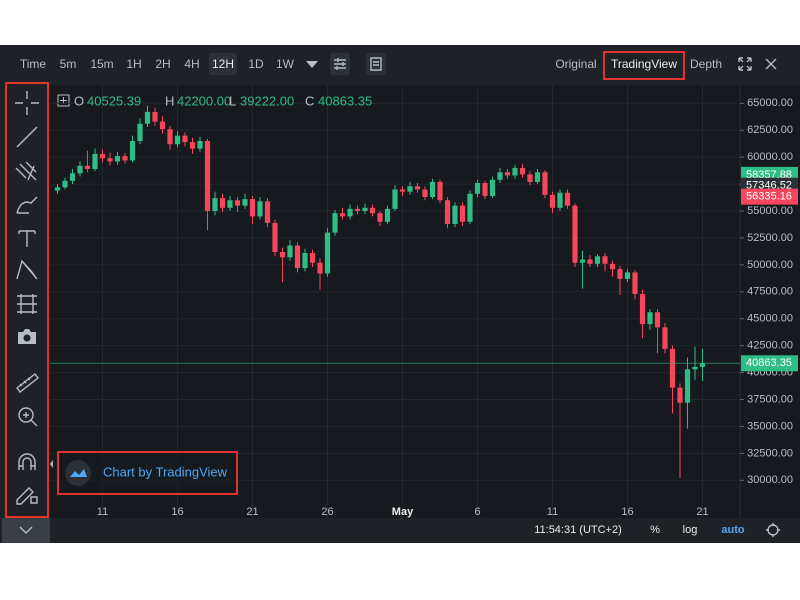  Describe the element at coordinates (267, 100) in the screenshot. I see `legend-value: 39222.00` at that location.